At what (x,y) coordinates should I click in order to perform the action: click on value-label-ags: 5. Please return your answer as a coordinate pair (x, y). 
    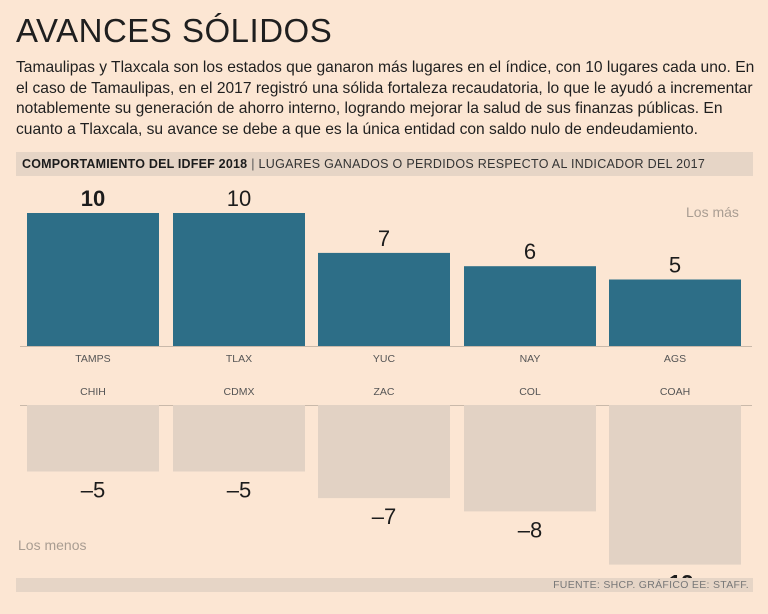
    Looking at the image, I should click on (675, 265).